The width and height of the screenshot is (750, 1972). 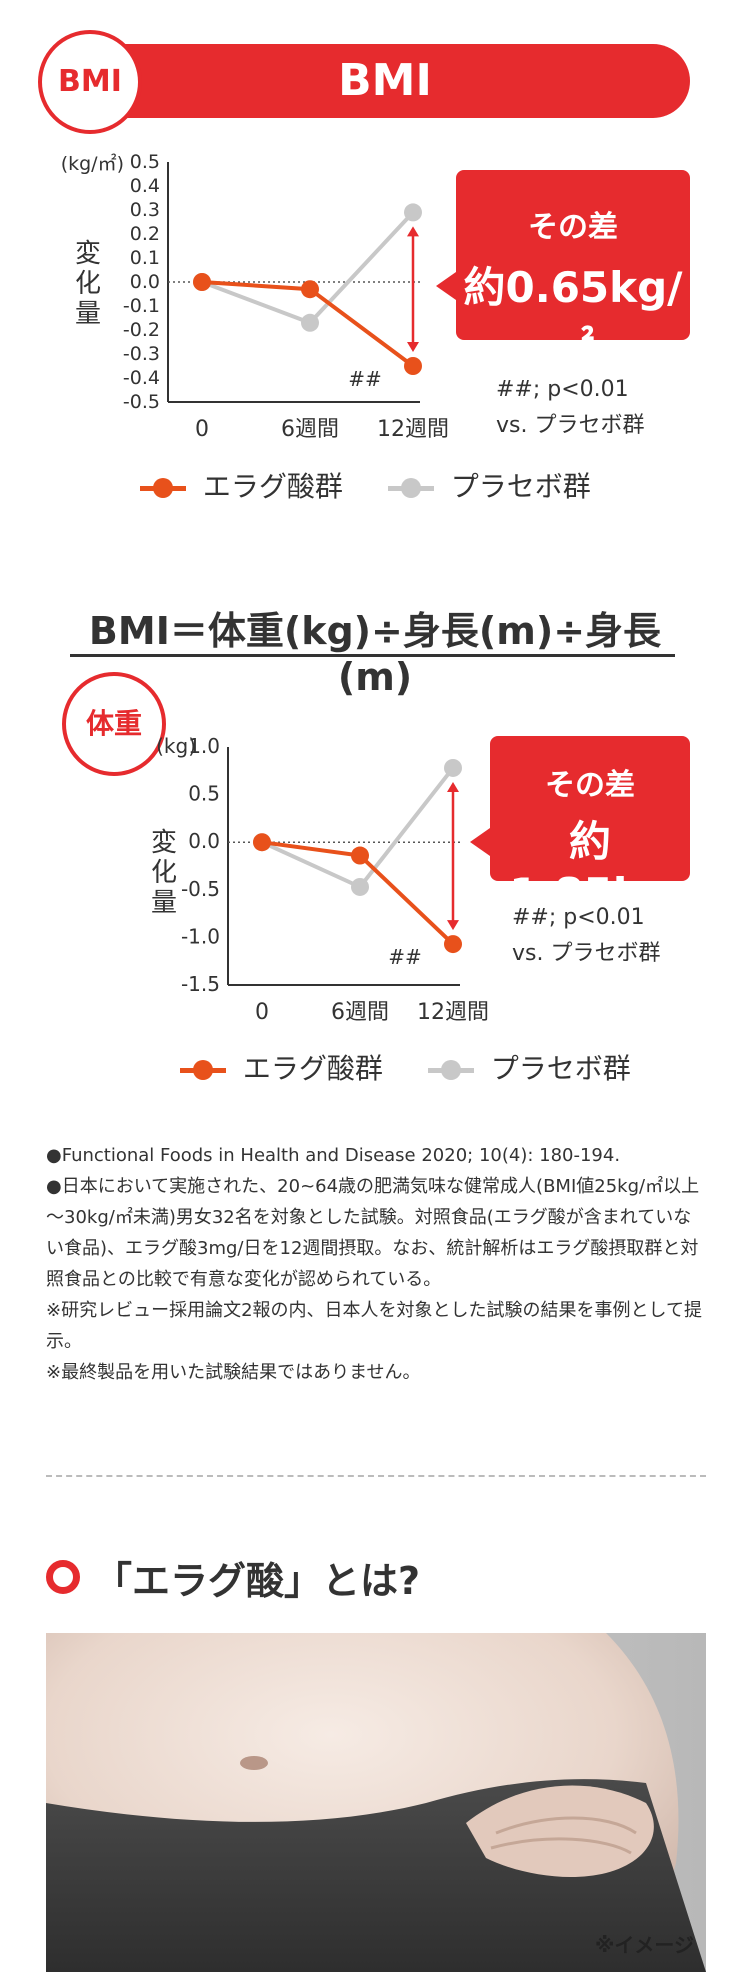 What do you see at coordinates (141, 306) in the screenshot?
I see `bmi-y-tick: -0.1` at bounding box center [141, 306].